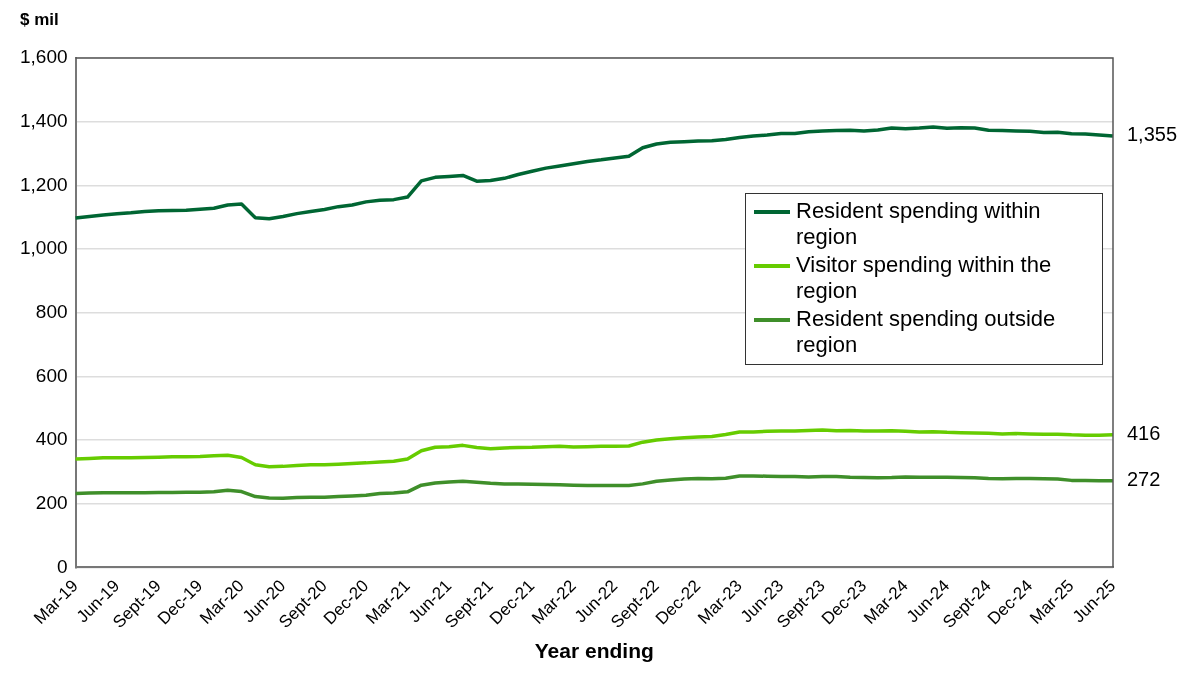 This screenshot has width=1202, height=682. What do you see at coordinates (924, 278) in the screenshot?
I see `legend-label: Visitor spending within the region` at bounding box center [924, 278].